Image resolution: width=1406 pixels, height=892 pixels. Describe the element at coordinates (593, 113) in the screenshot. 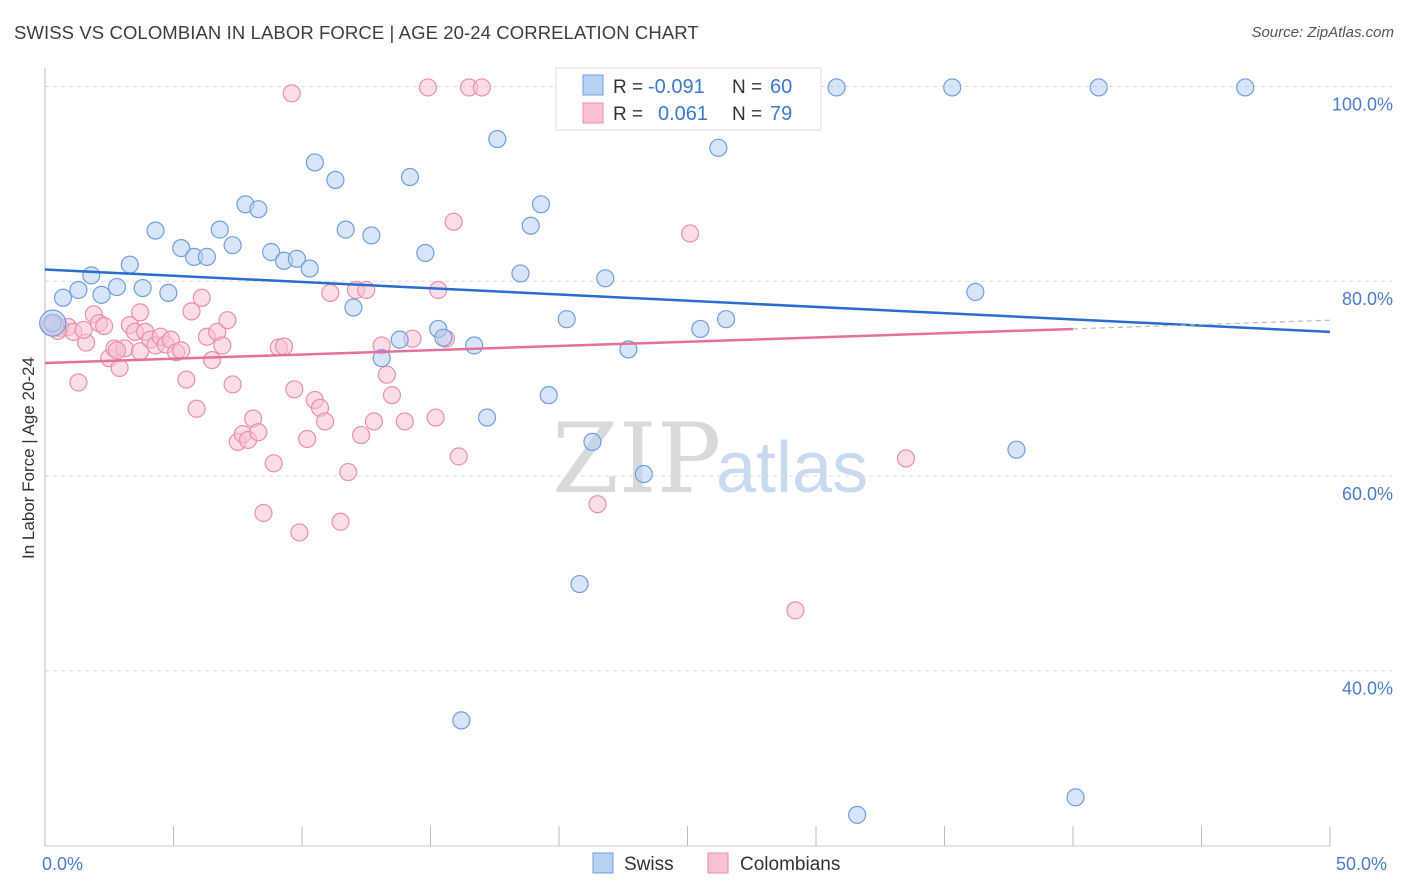

I see `legend-swatch-colombians` at that location.